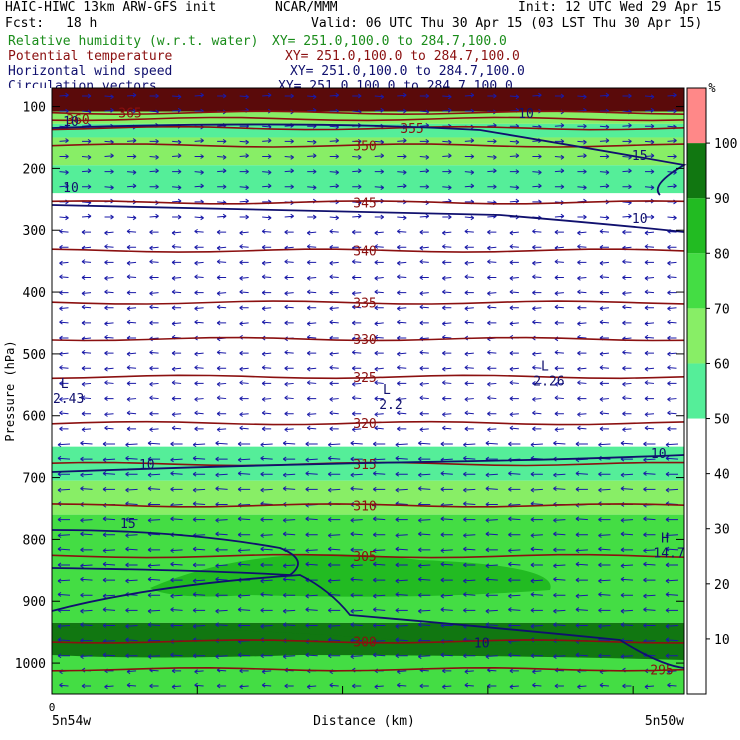  I want to click on extremum-value-0: 2.43, so click(68, 399).